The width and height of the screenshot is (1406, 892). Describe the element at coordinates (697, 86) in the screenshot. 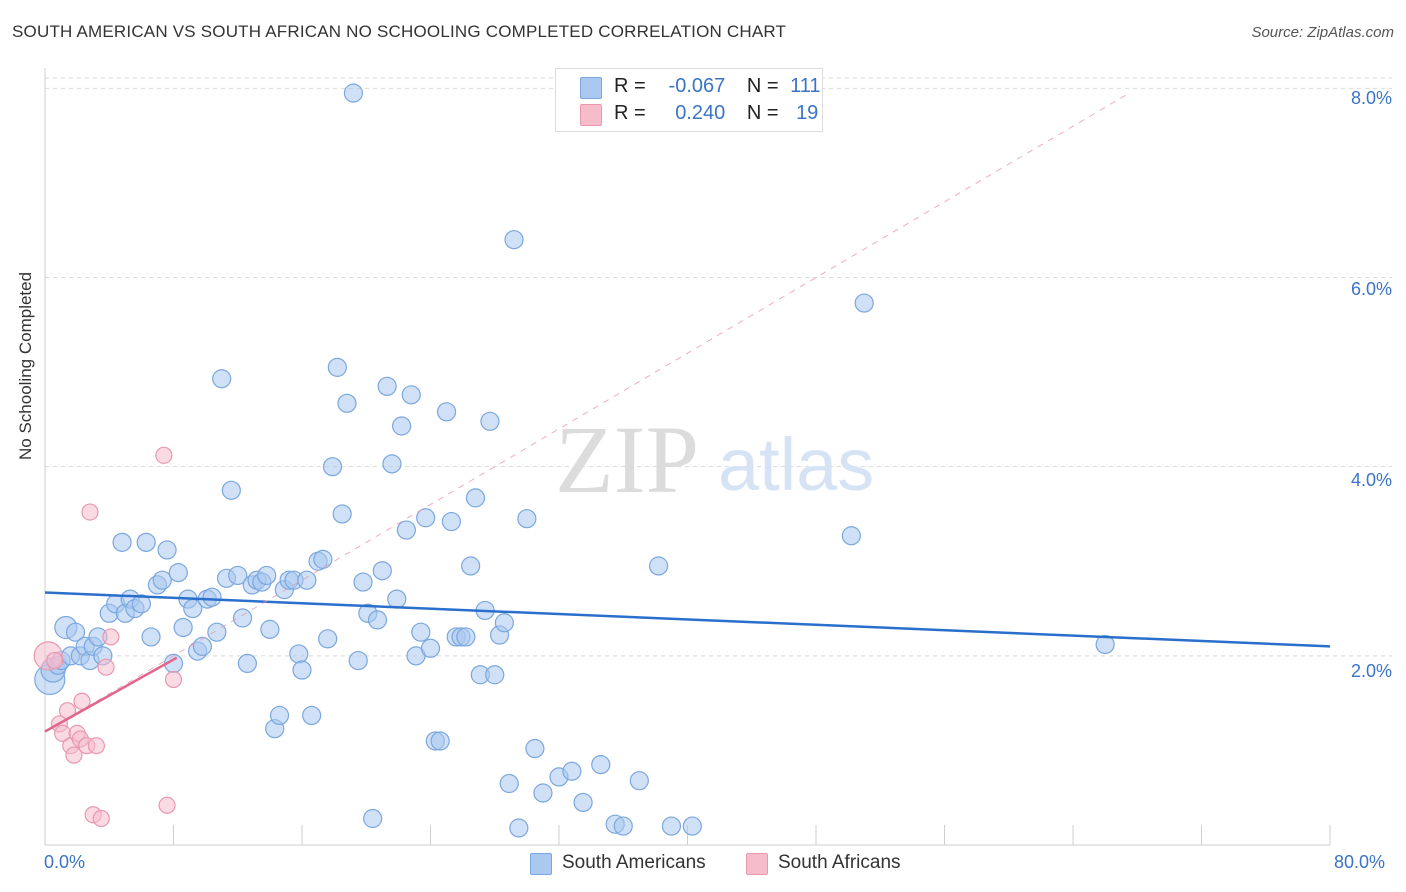

I see `r-value: -0.067` at that location.